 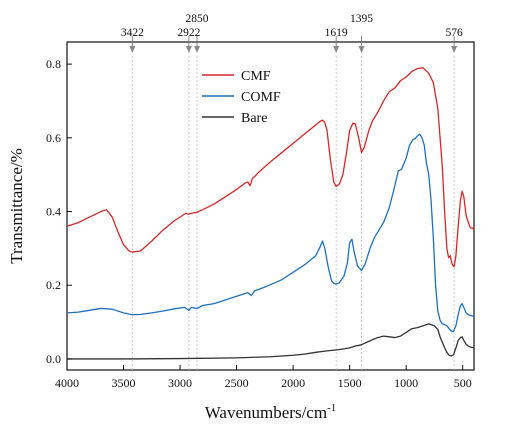 I want to click on x-tick-label: 1000, so click(x=406, y=383).